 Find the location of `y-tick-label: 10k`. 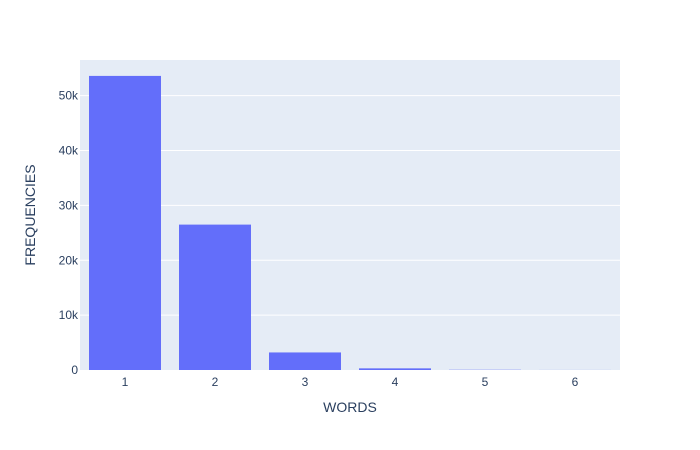

y-tick-label: 10k is located at coordinates (69, 315).